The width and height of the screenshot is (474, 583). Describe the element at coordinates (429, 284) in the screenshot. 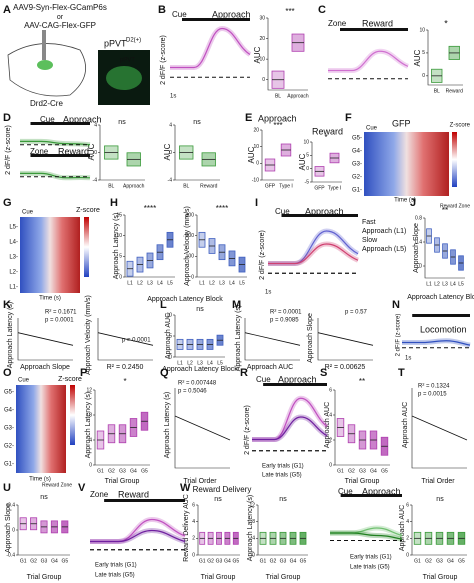

I see `x-tick-label: L1` at that location.